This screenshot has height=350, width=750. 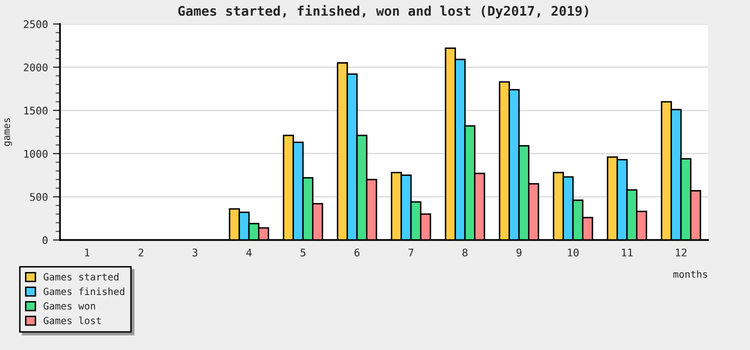 I want to click on y-tick-label: 1000, so click(x=36, y=154).